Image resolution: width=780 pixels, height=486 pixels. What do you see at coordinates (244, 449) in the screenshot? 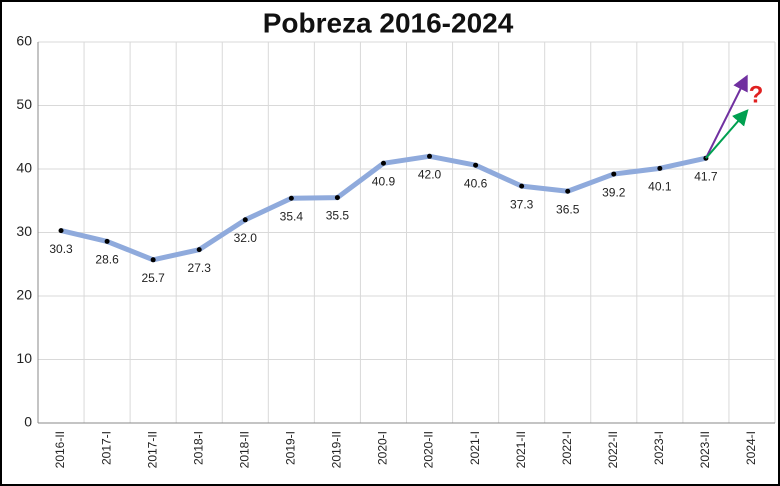
I see `x-tick-label: 2018-II` at bounding box center [244, 449].